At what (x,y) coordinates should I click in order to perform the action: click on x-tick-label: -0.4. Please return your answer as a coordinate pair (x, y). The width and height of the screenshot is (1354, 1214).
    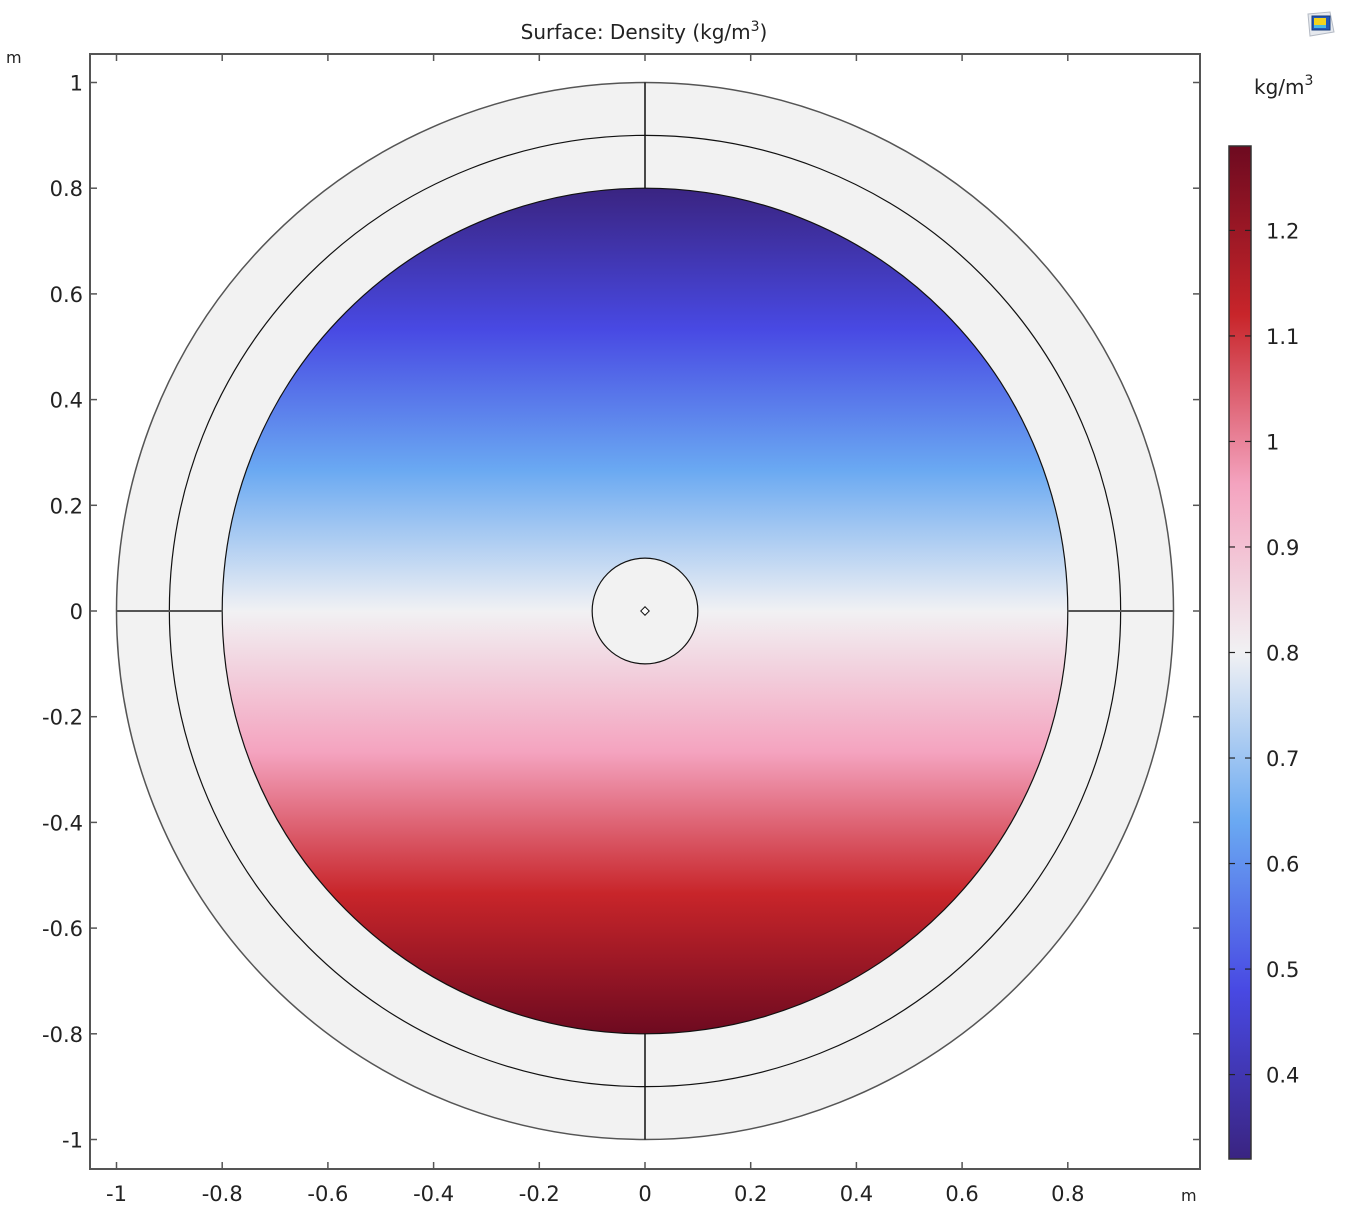
    Looking at the image, I should click on (433, 1194).